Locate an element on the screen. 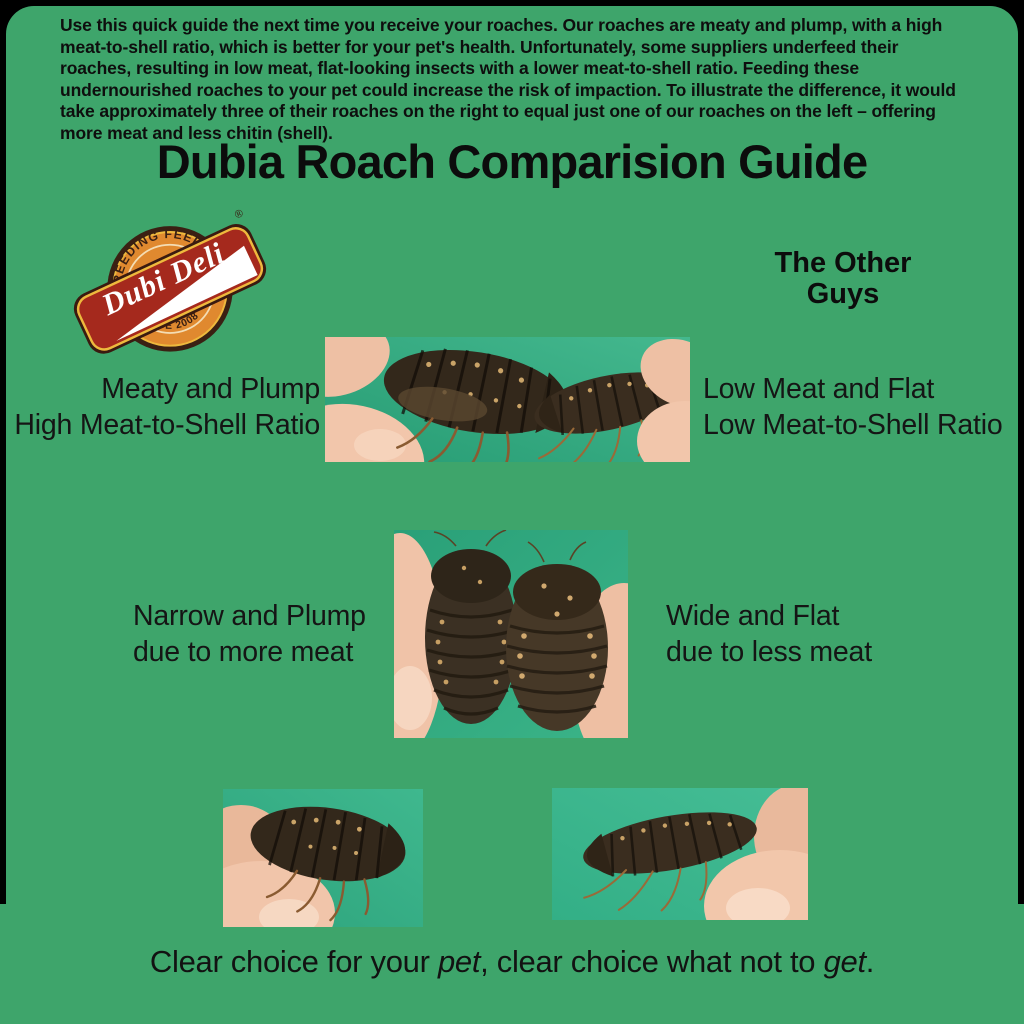  label-line: due to less meat is located at coordinates (769, 651).